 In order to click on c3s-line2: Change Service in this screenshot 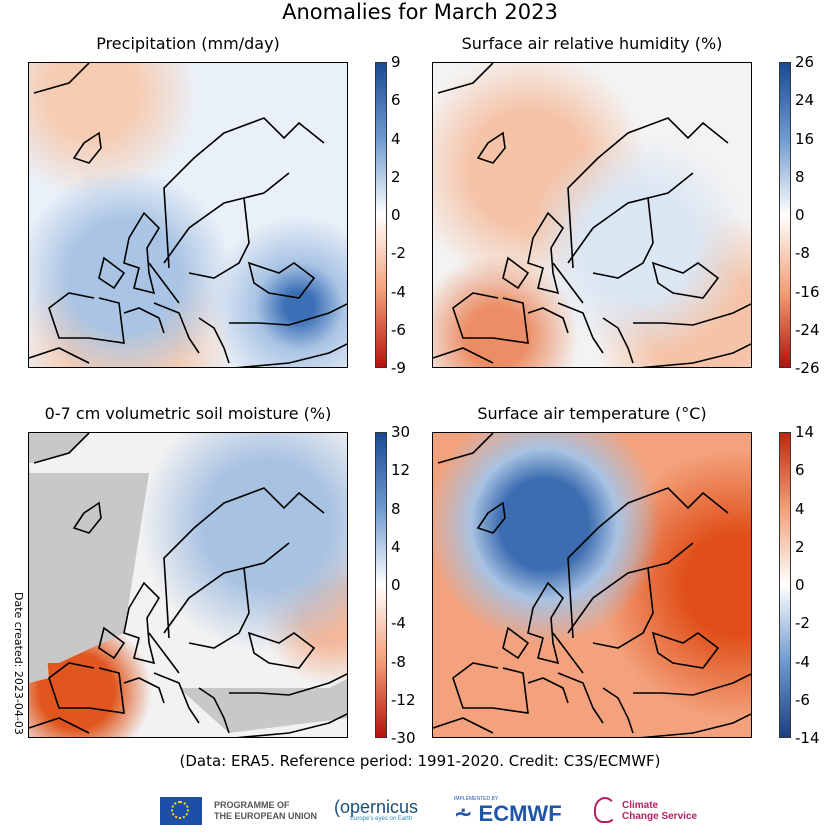, I will do `click(660, 816)`.